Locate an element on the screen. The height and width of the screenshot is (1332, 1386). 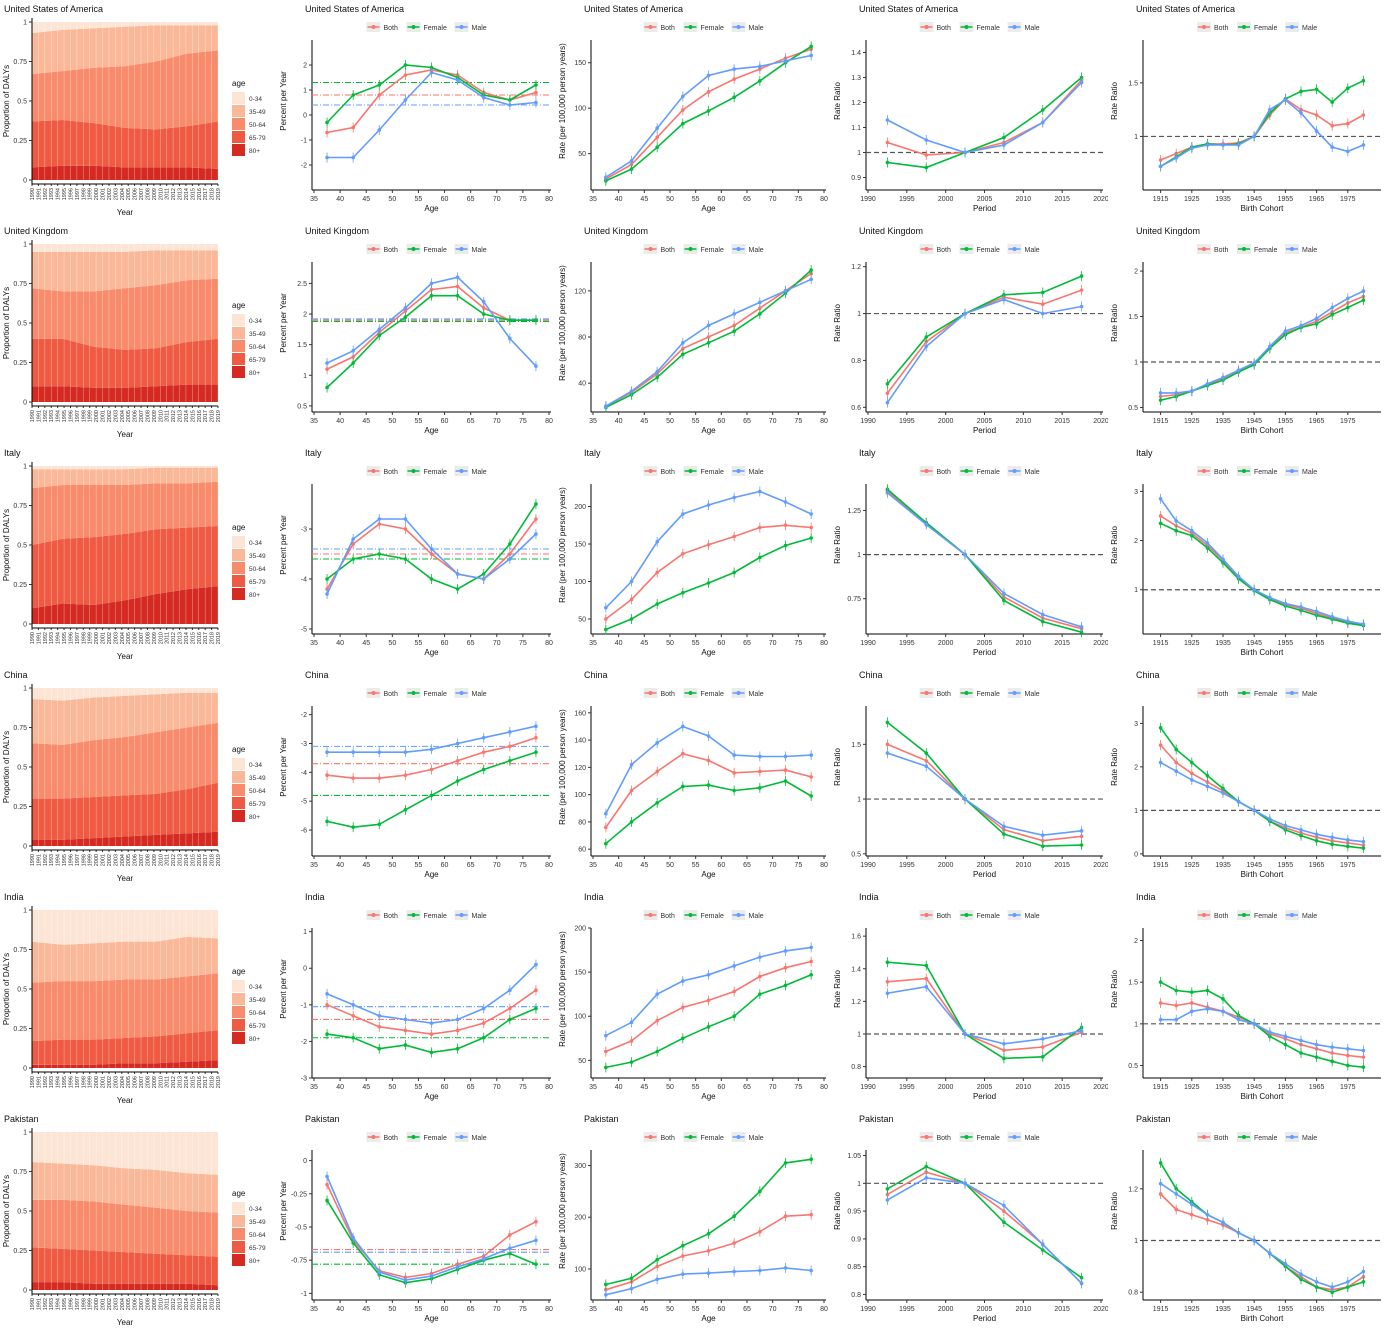
x-axis-label: Period is located at coordinates (984, 1318).